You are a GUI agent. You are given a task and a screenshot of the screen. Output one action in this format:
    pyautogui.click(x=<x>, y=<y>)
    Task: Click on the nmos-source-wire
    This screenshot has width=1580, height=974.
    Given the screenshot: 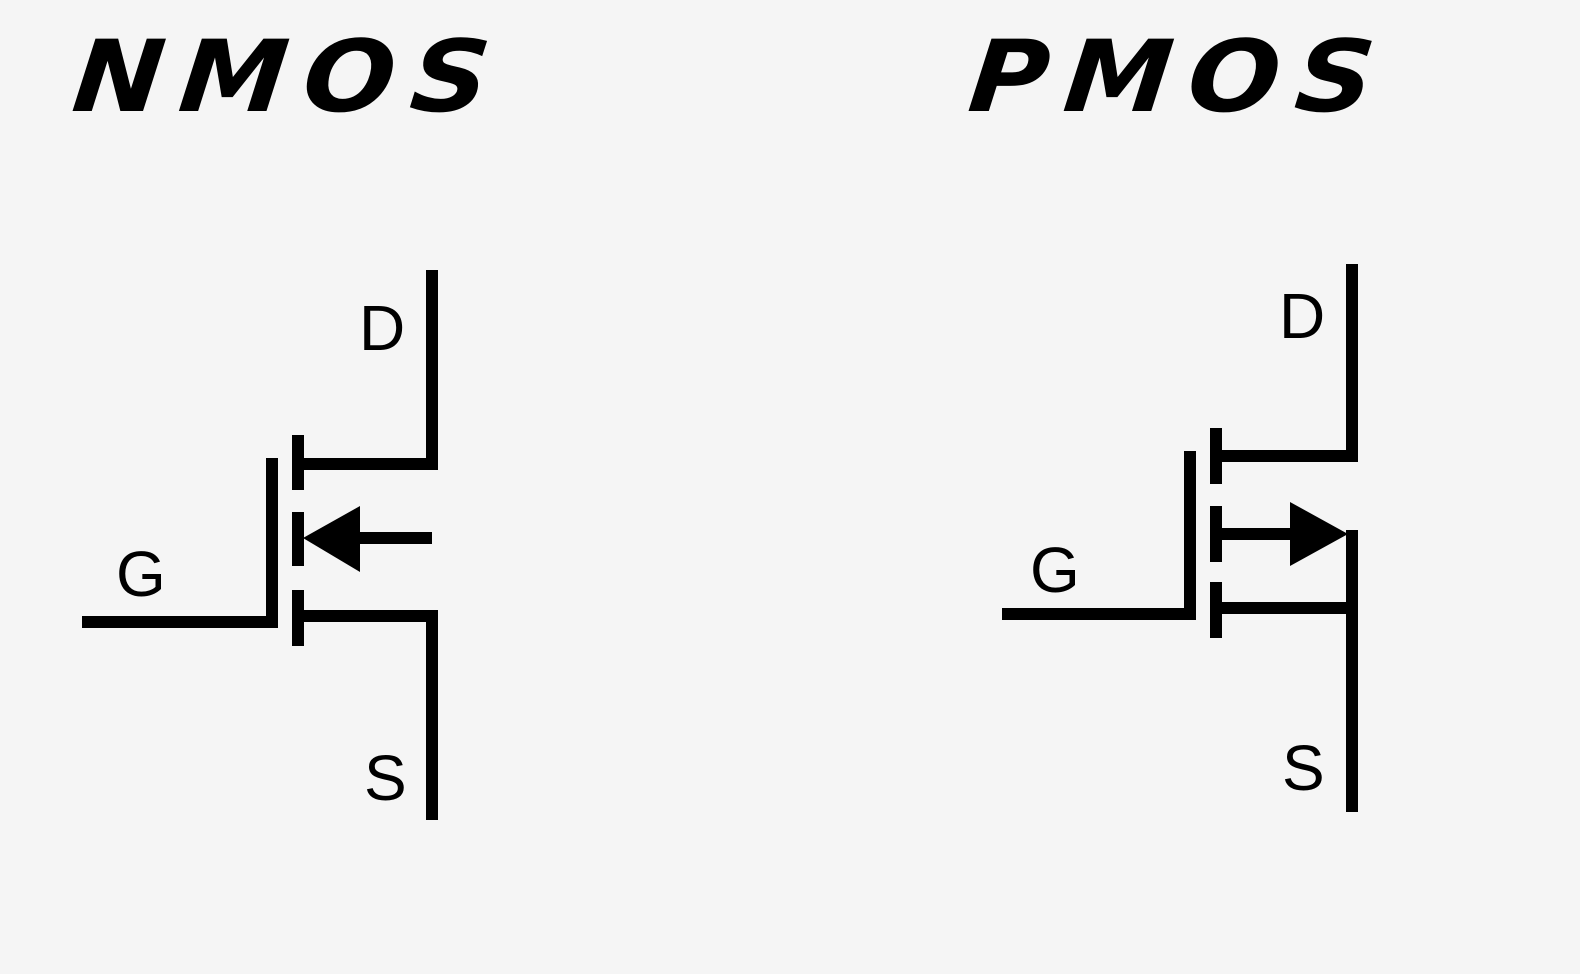 What is the action you would take?
    pyautogui.click(x=368, y=715)
    